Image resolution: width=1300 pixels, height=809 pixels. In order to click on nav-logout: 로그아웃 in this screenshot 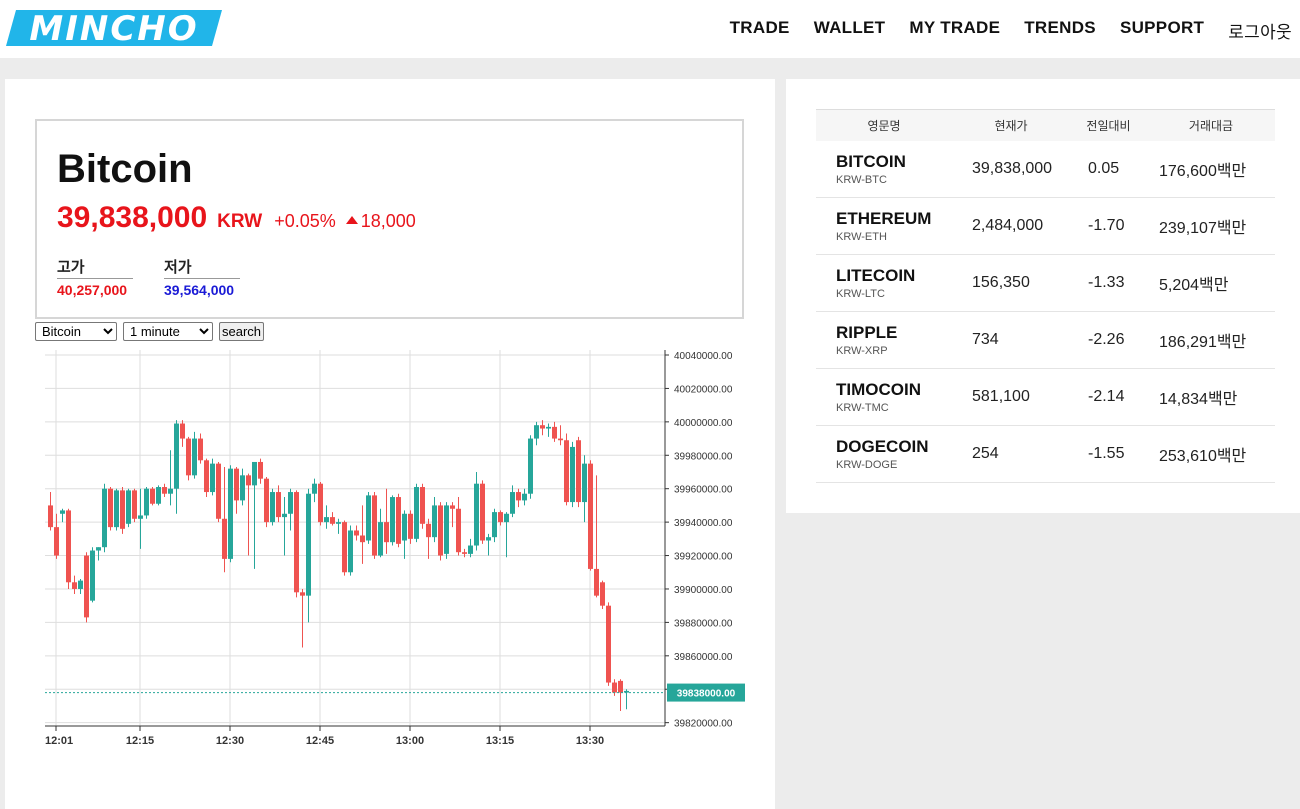, I will do `click(1260, 32)`.